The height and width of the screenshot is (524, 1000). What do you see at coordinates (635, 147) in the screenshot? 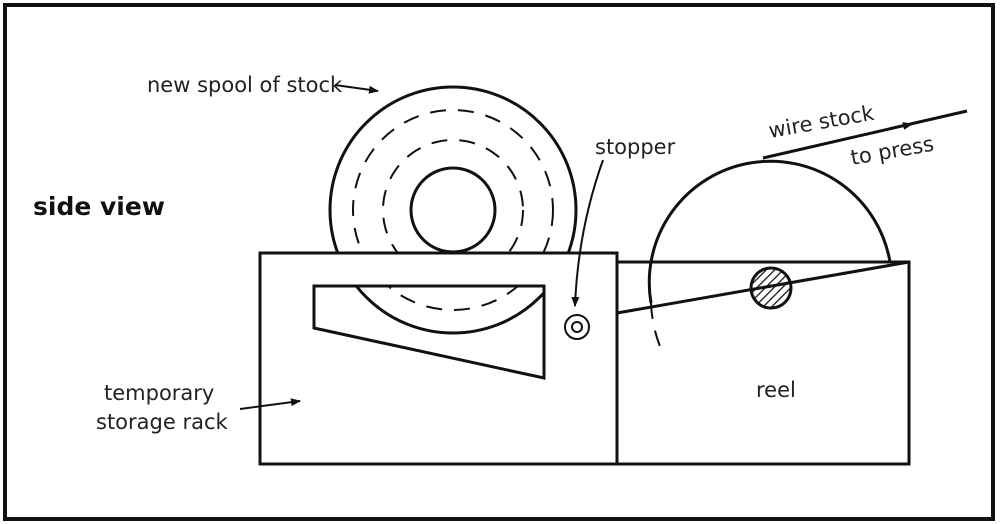
I see `label-stopper: stopper` at bounding box center [635, 147].